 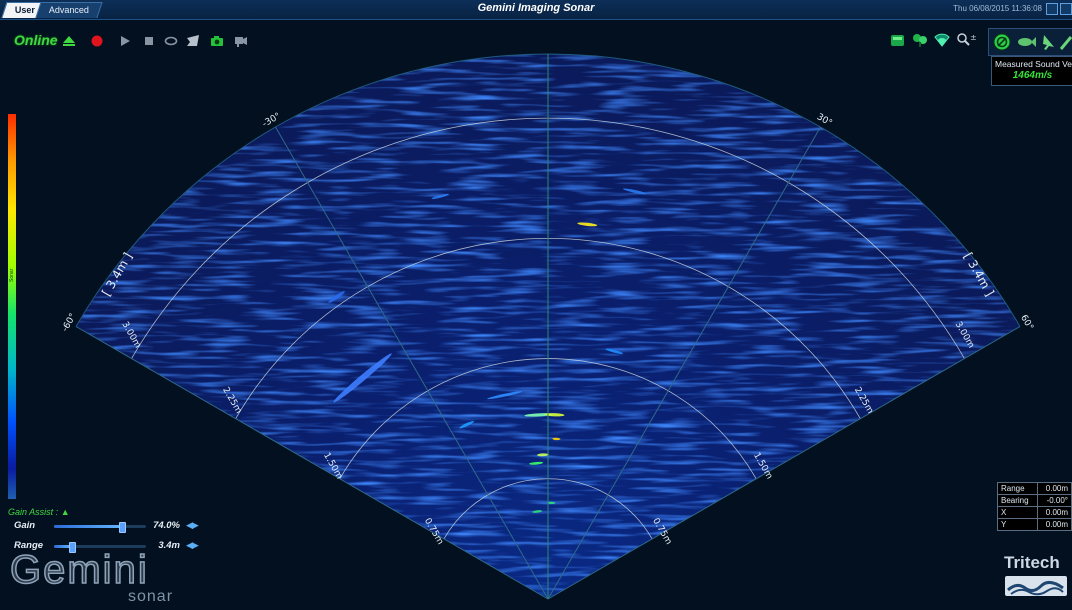 I want to click on fish-icon, so click(x=1027, y=42).